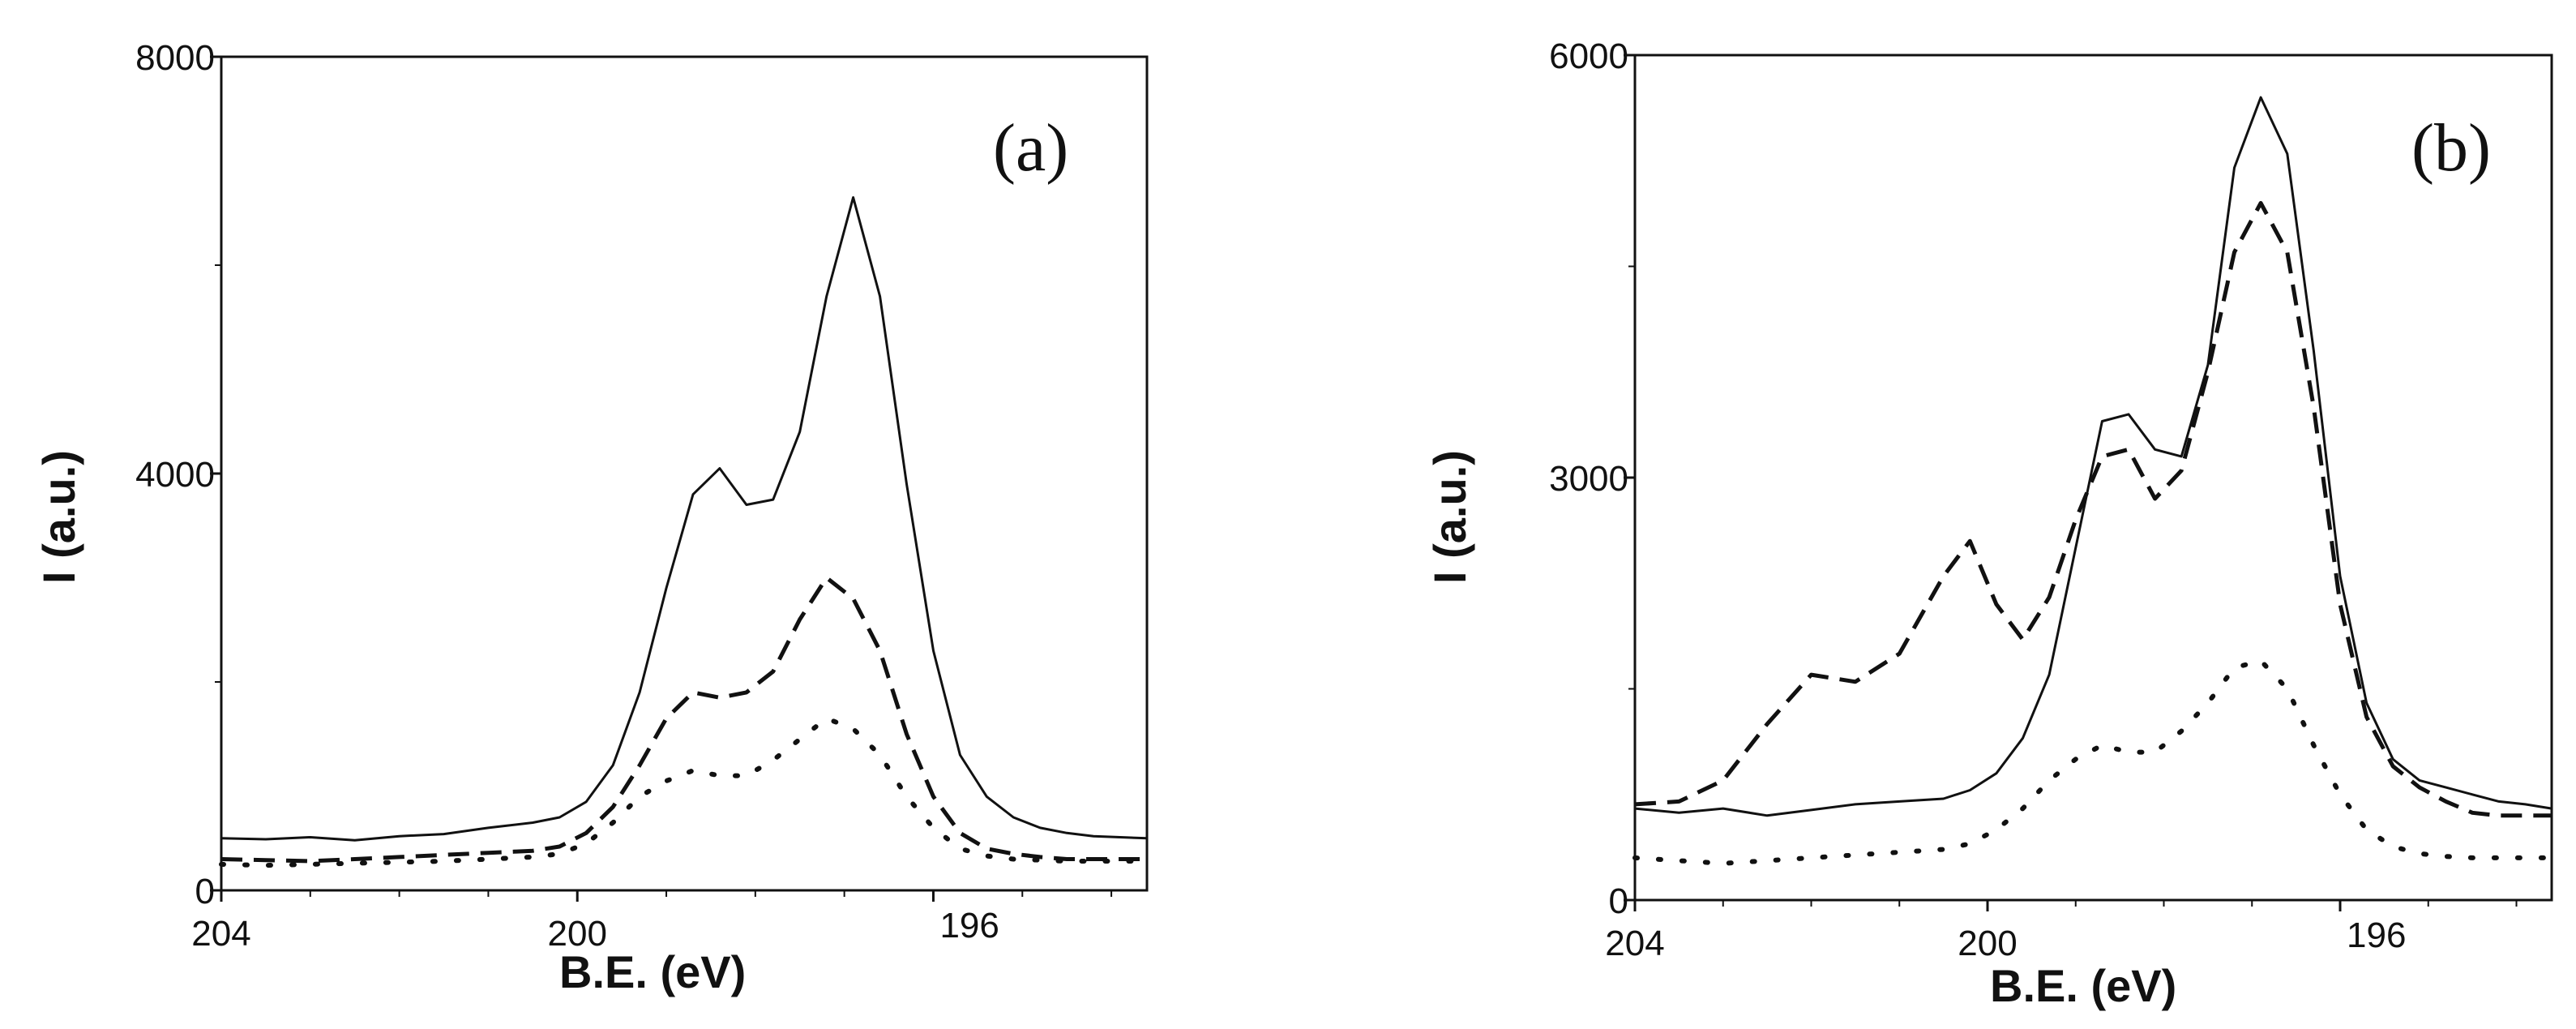 The width and height of the screenshot is (2576, 1029). I want to click on x-axis-title-a: B.E. (eV), so click(652, 972).